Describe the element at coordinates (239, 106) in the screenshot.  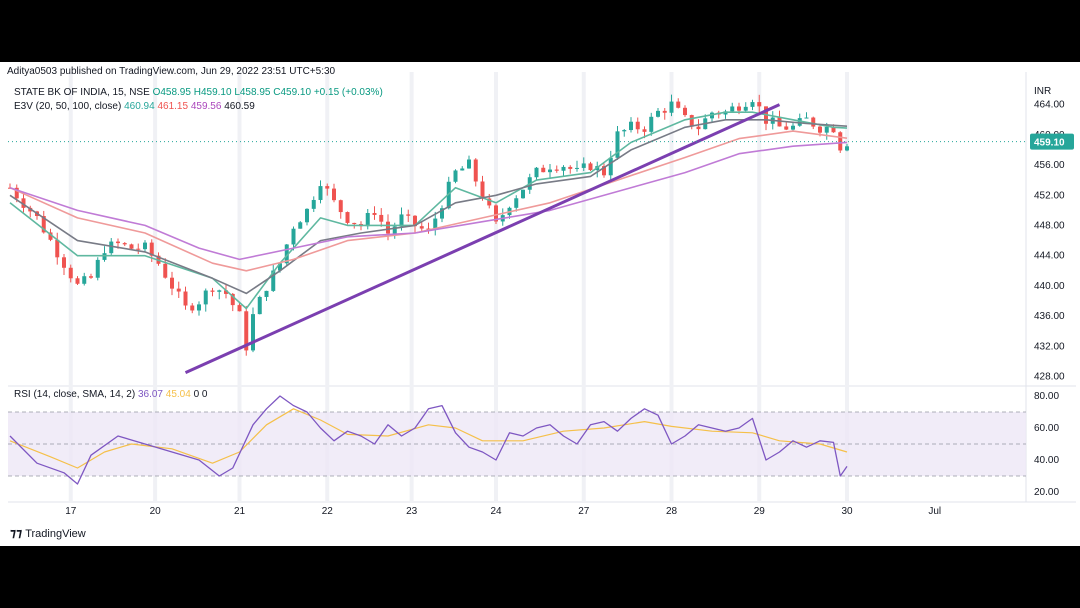
I see `ema-value-4: 460.59` at that location.